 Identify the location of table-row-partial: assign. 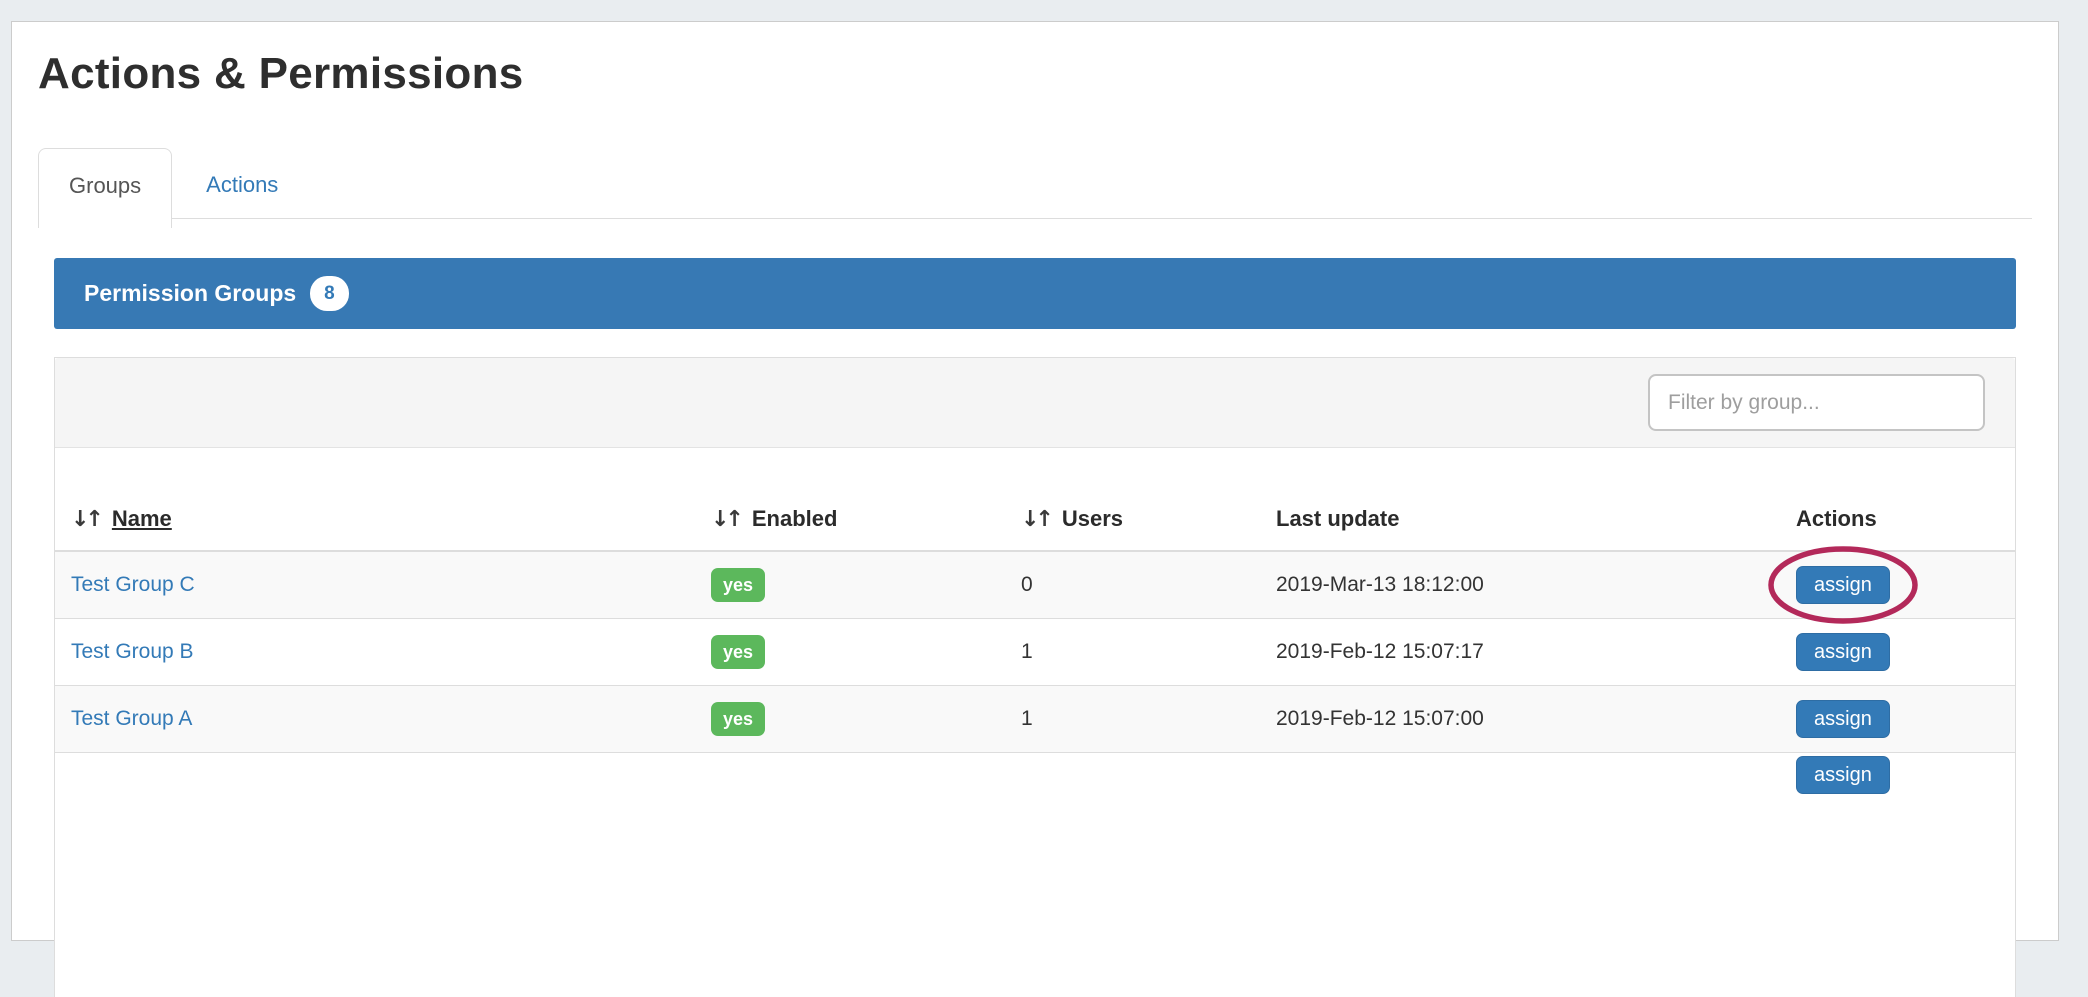
(1035, 793).